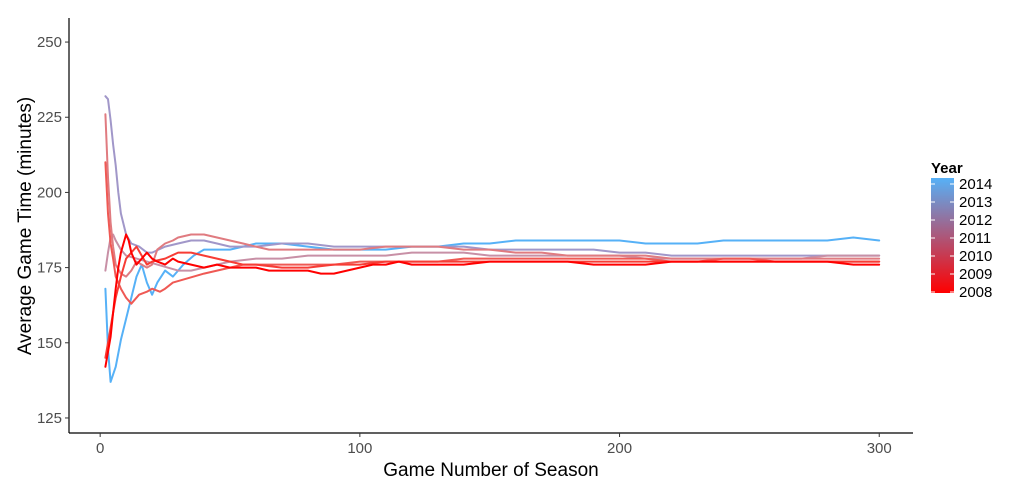 Image resolution: width=1032 pixels, height=489 pixels. Describe the element at coordinates (947, 168) in the screenshot. I see `legend-title: Year` at that location.